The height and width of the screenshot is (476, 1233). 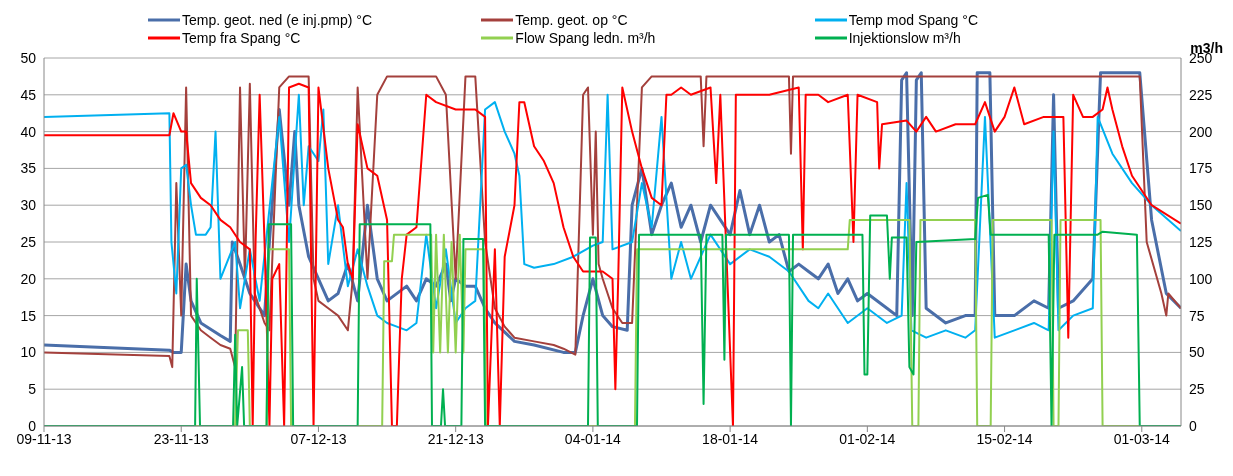 I want to click on y2-tick-label: 175, so click(x=1201, y=168).